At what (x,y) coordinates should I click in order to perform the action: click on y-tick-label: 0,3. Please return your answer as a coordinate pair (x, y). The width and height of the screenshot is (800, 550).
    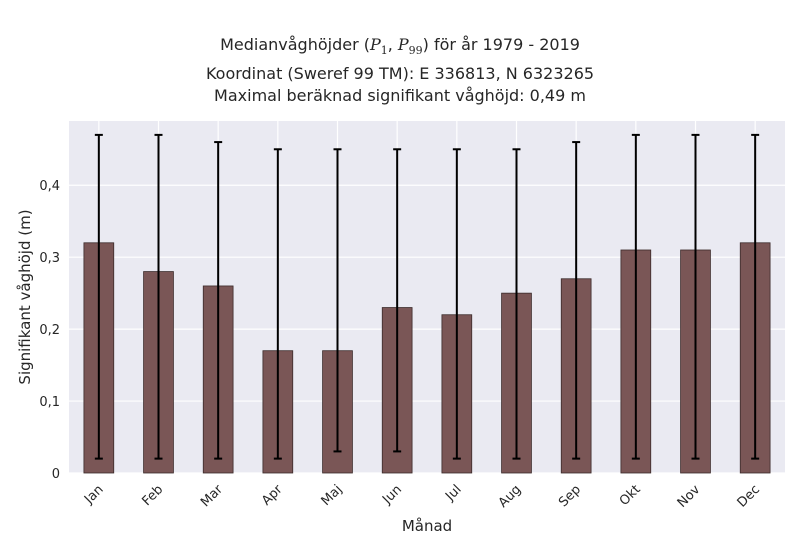
    Looking at the image, I should click on (49, 258).